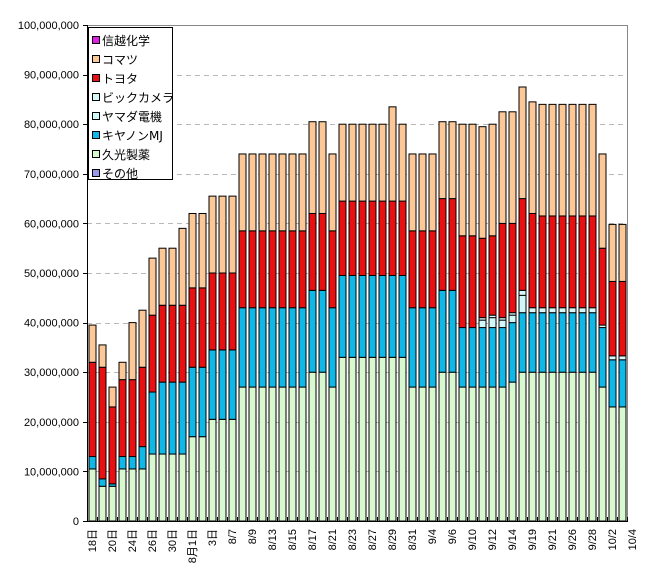 The height and width of the screenshot is (586, 669). I want to click on legend-label: コマツ, so click(120, 60).